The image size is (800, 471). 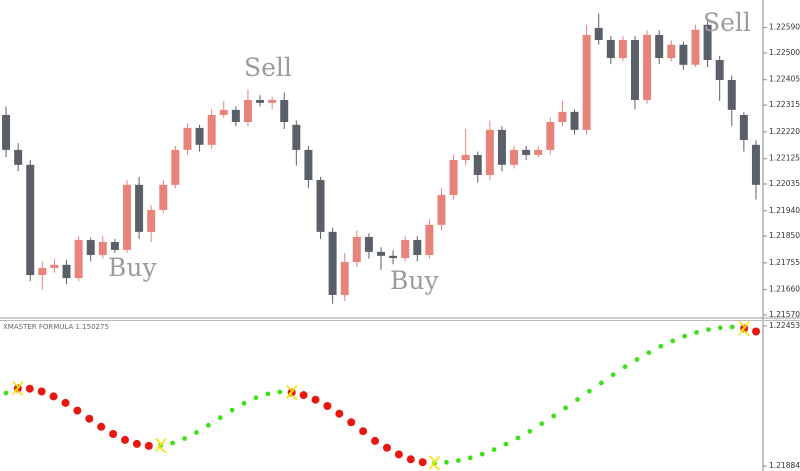 What do you see at coordinates (784, 52) in the screenshot?
I see `y-tick-label: 1.22500` at bounding box center [784, 52].